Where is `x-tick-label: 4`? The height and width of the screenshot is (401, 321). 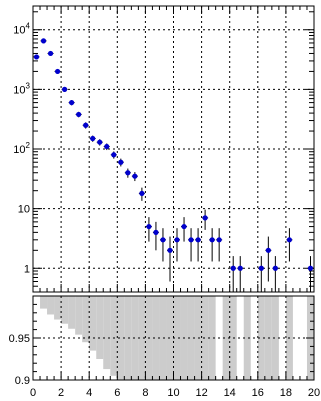
x-tick-label: 4 is located at coordinates (89, 393).